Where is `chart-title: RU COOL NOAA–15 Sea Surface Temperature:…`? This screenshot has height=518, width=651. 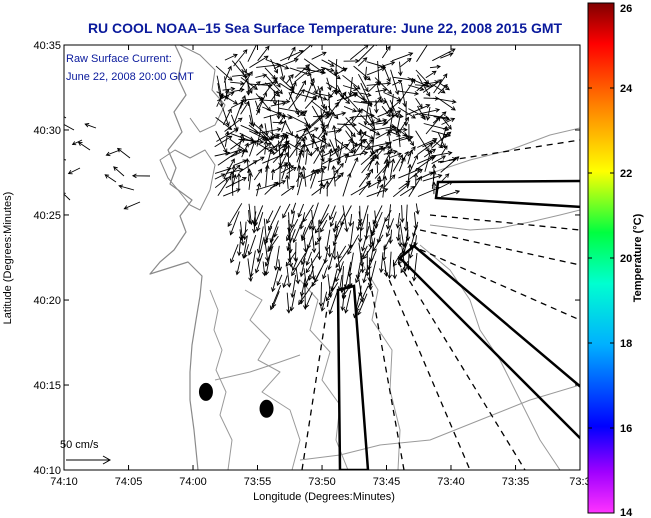 chart-title: RU COOL NOAA–15 Sea Surface Temperature:… is located at coordinates (325, 28).